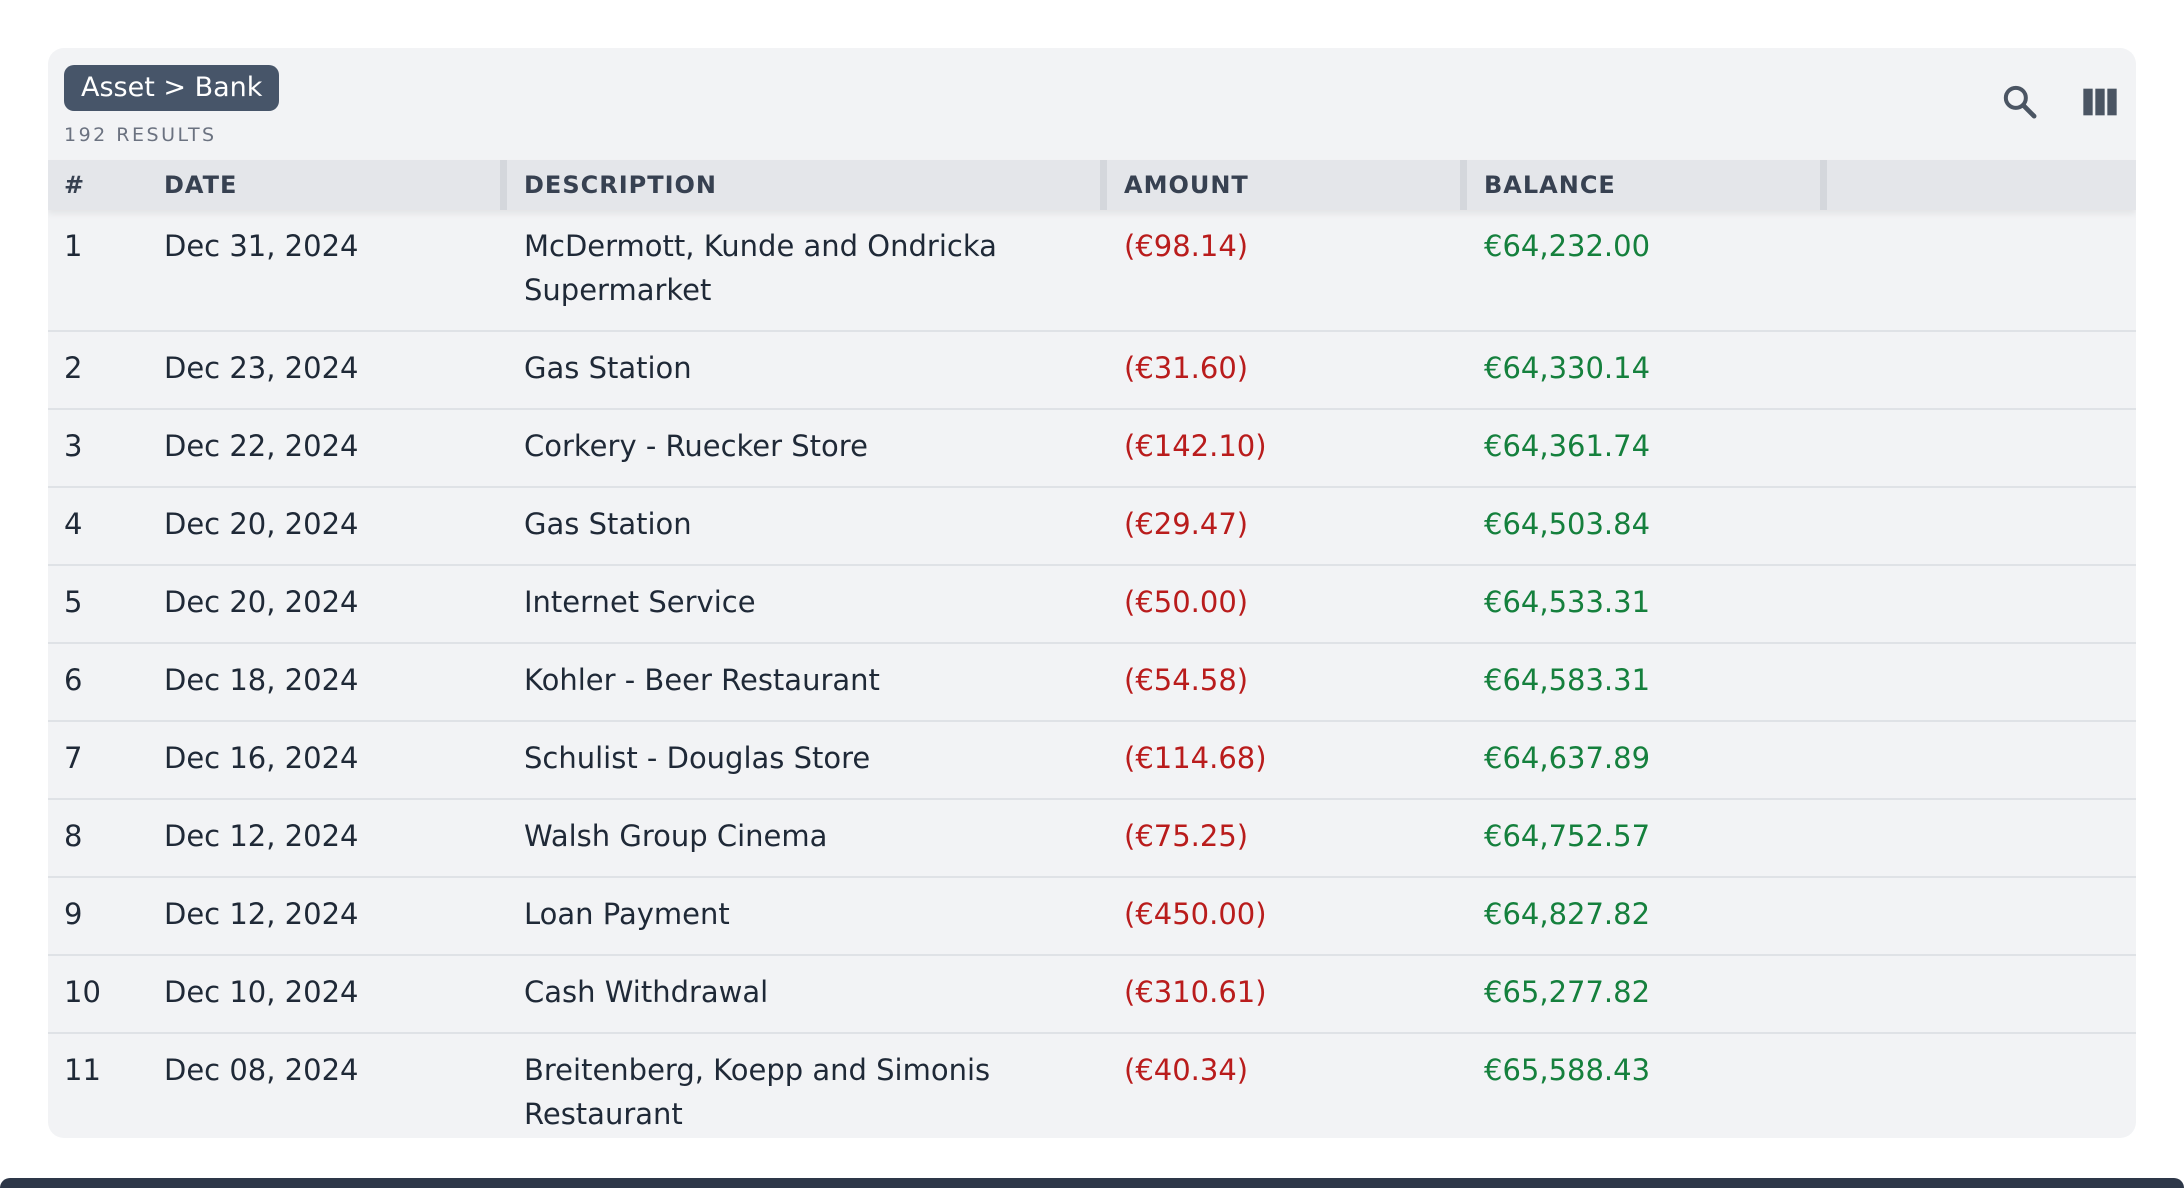 Image resolution: width=2184 pixels, height=1188 pixels. What do you see at coordinates (1567, 758) in the screenshot?
I see `cell-balance: €64,637.89` at bounding box center [1567, 758].